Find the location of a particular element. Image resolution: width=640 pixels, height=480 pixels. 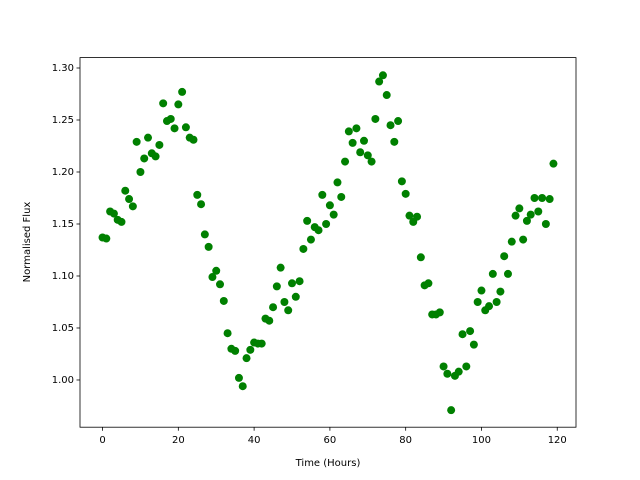

y-tick-label: 1.00 is located at coordinates (63, 380).